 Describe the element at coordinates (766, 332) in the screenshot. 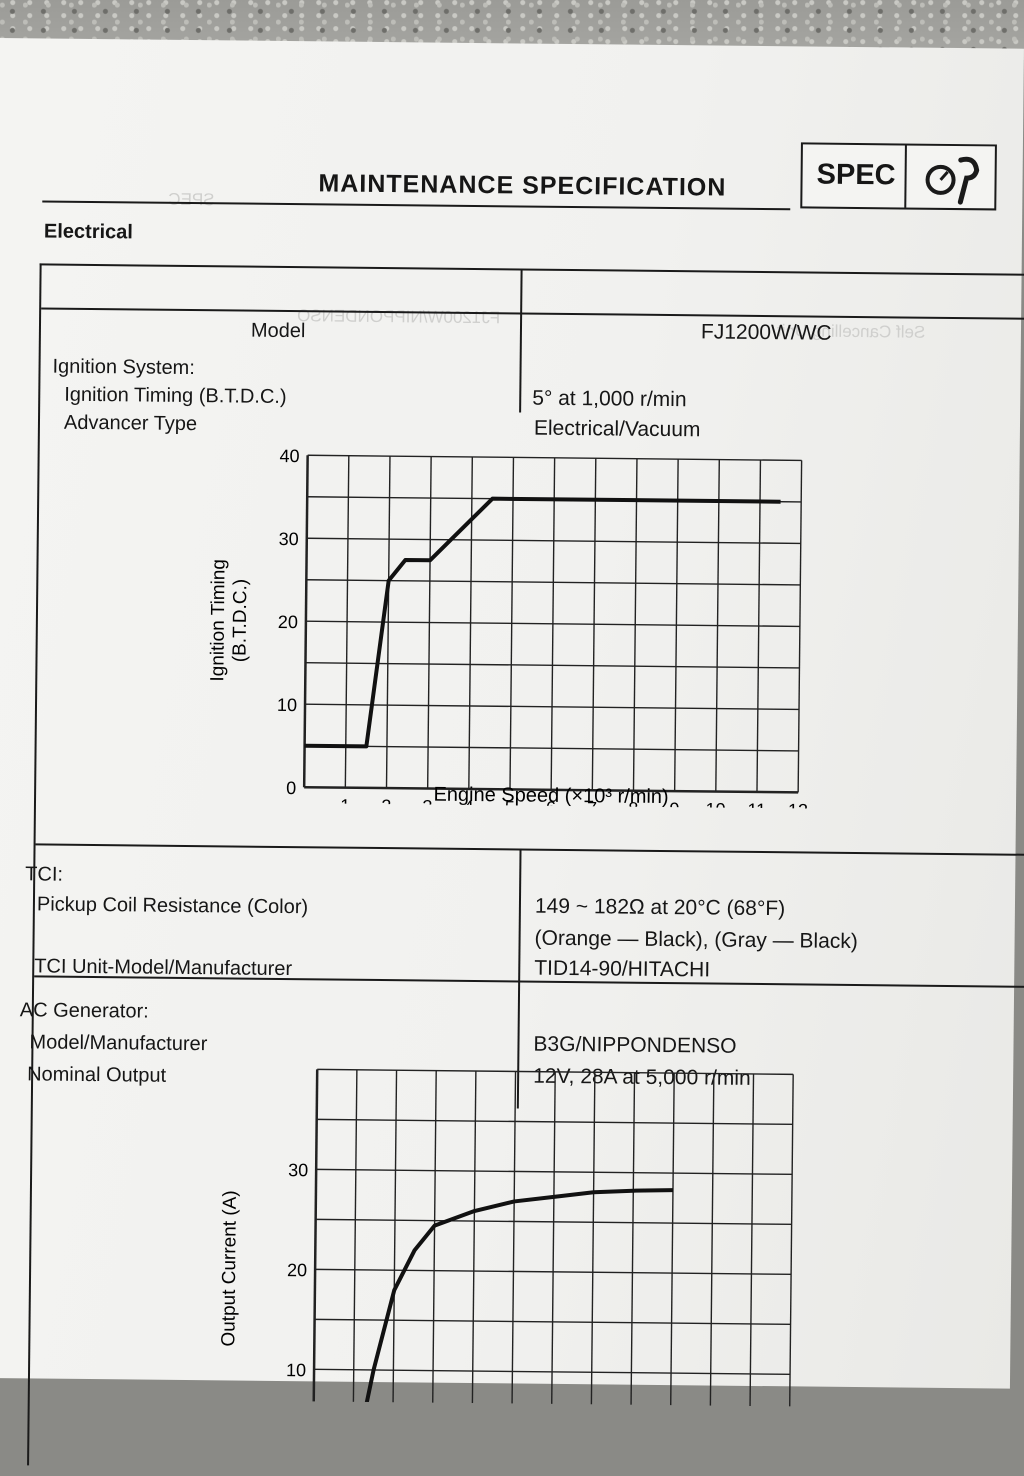

I see `model-value: FJ1200W/WC` at that location.